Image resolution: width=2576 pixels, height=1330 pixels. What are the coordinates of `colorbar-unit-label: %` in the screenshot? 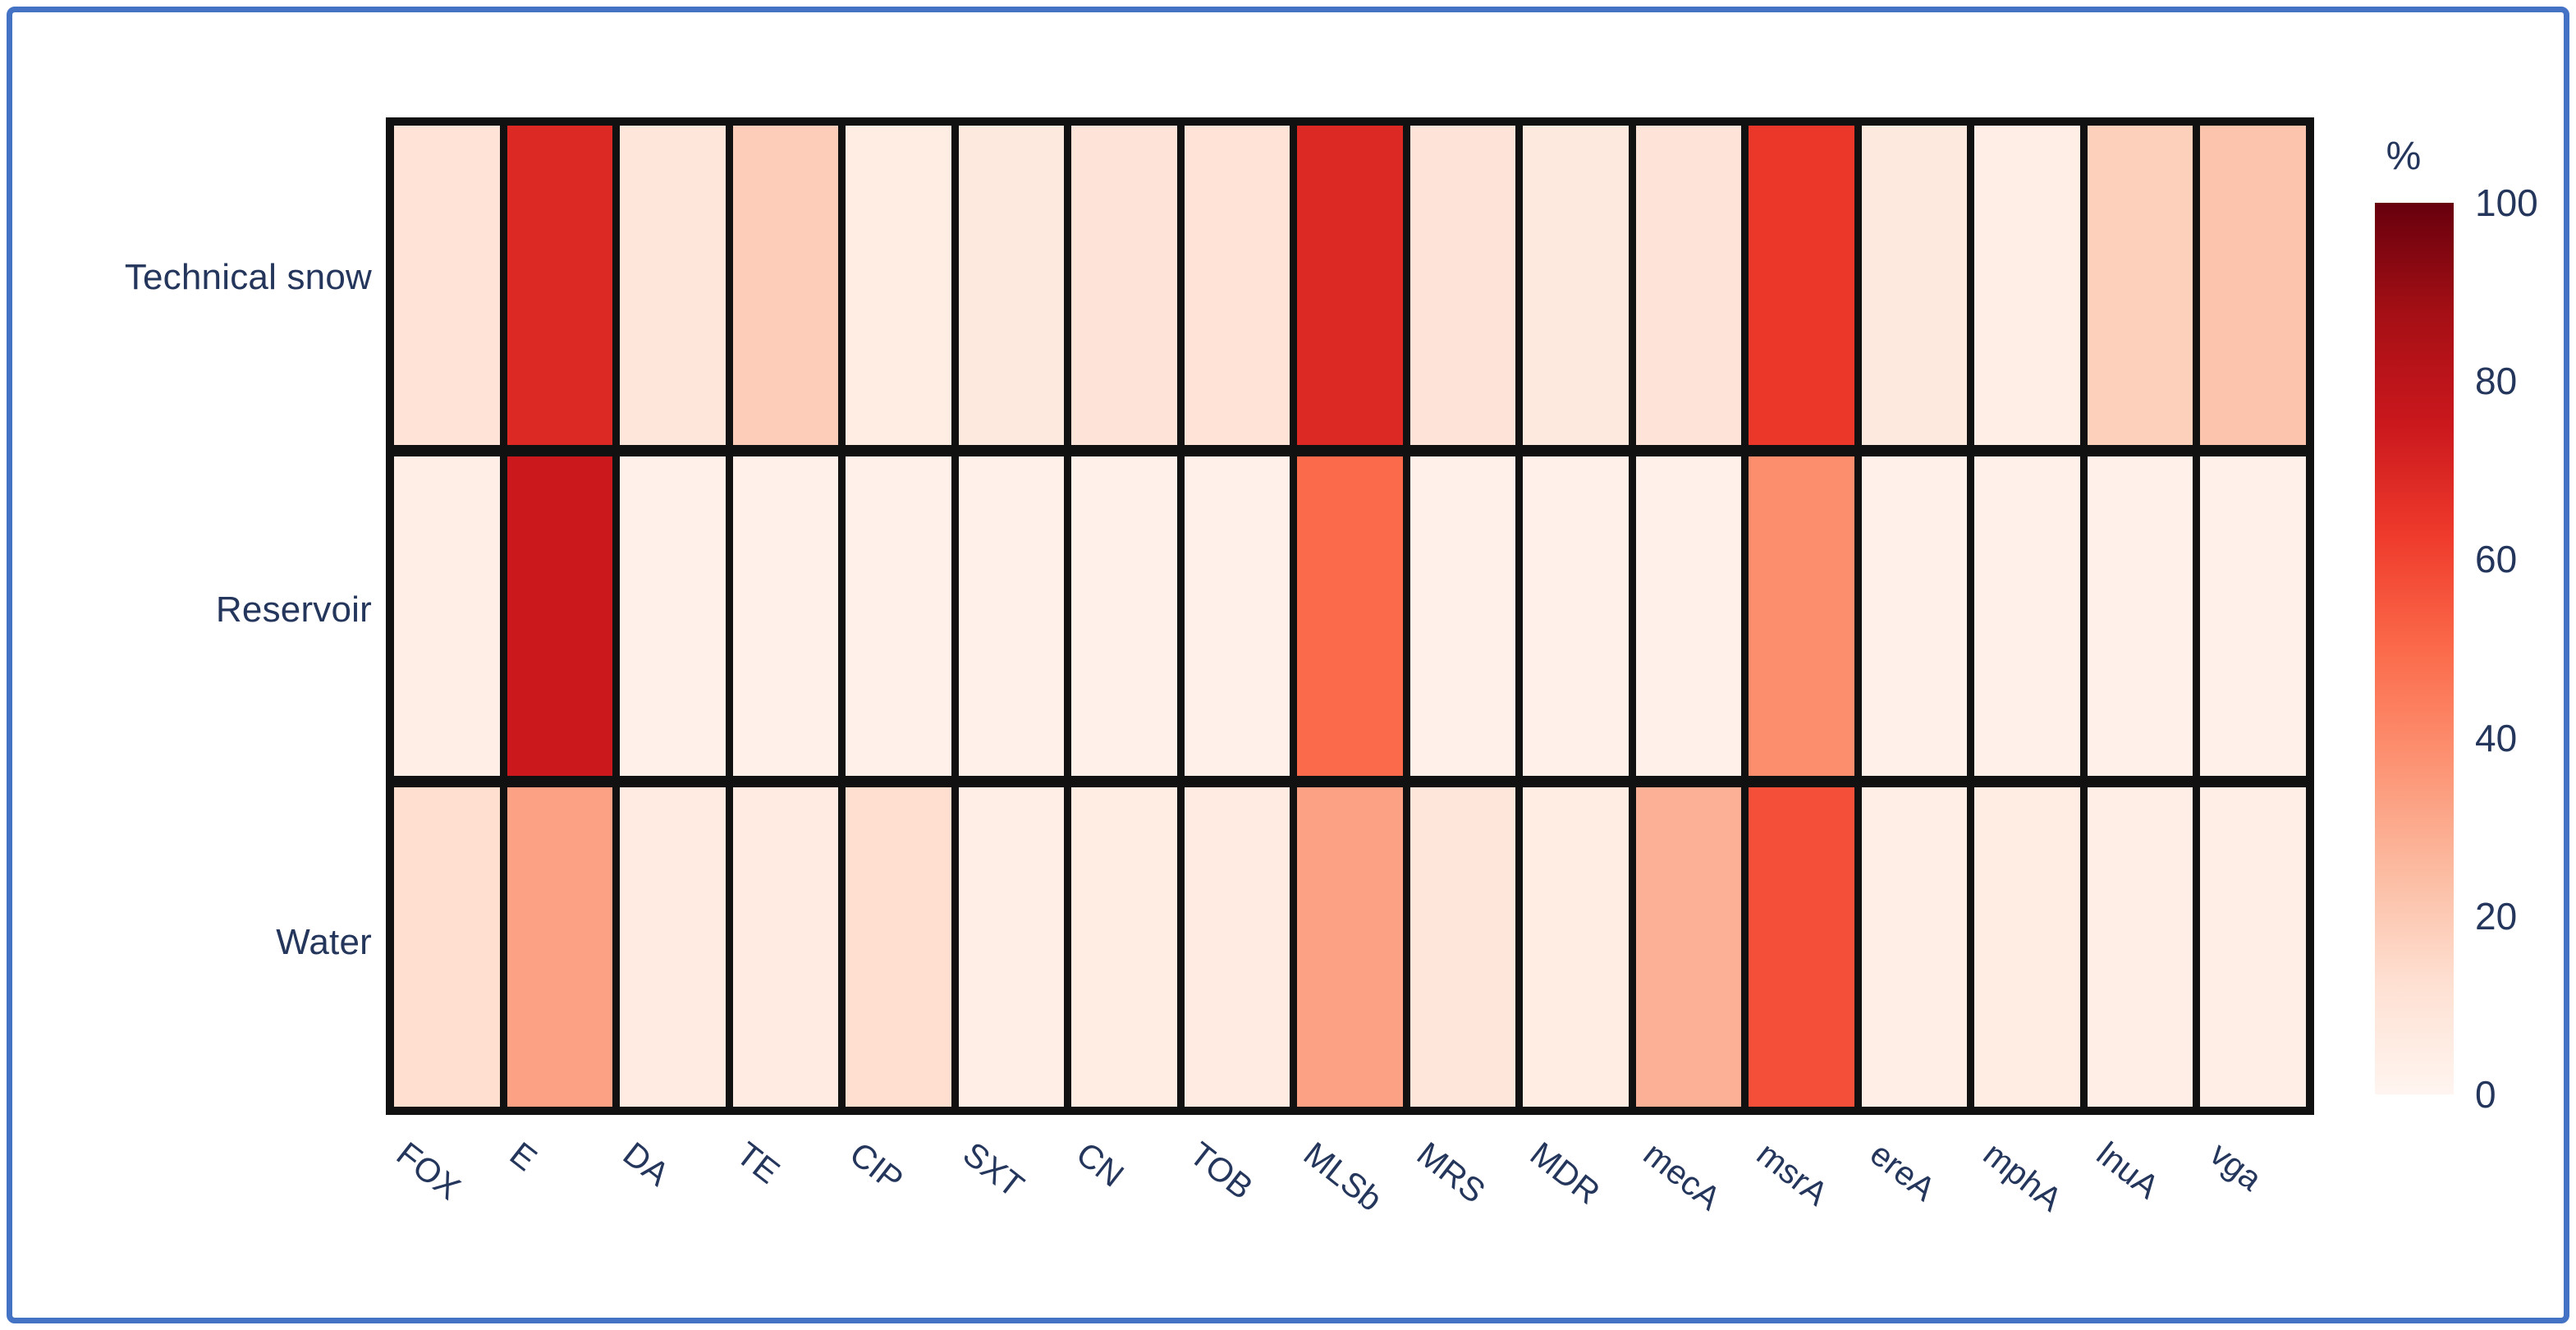 It's located at (2404, 156).